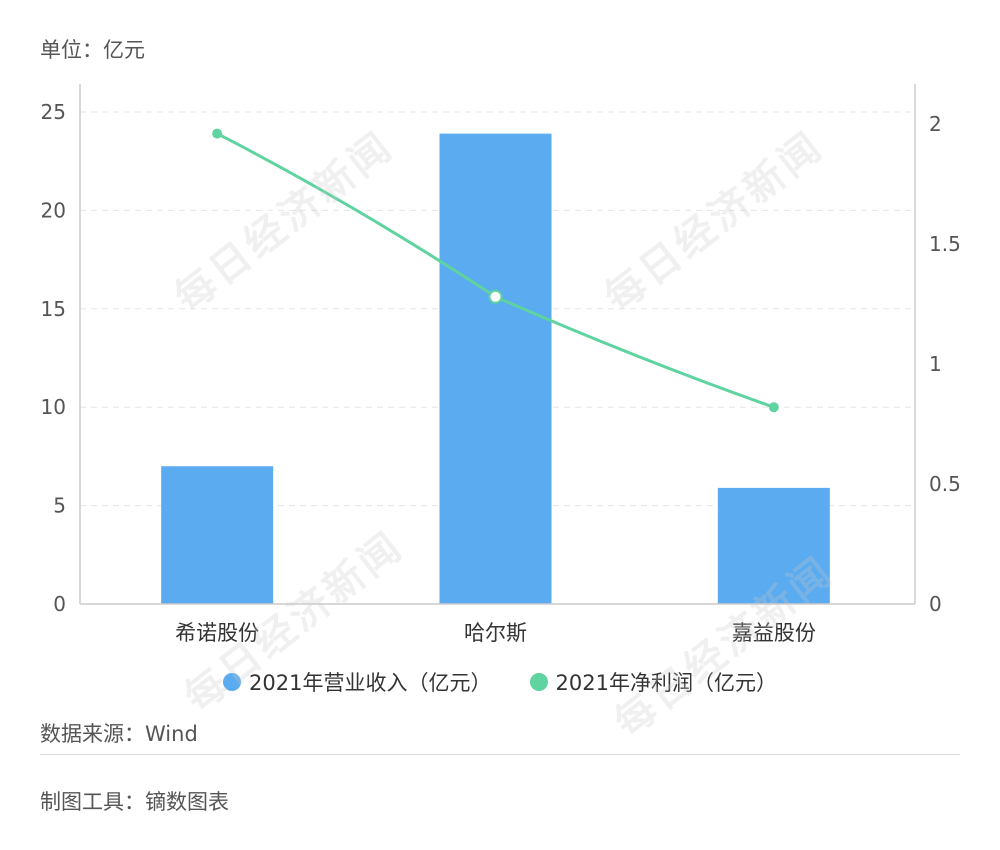  Describe the element at coordinates (935, 124) in the screenshot. I see `right-tick-label: 2` at that location.